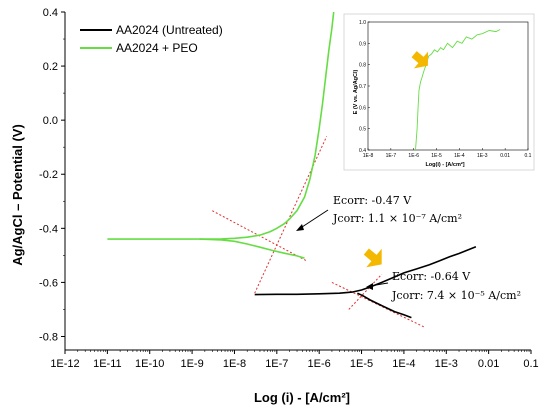  What do you see at coordinates (413, 156) in the screenshot?
I see `inset-x-tick-label: 1E-6` at bounding box center [413, 156].